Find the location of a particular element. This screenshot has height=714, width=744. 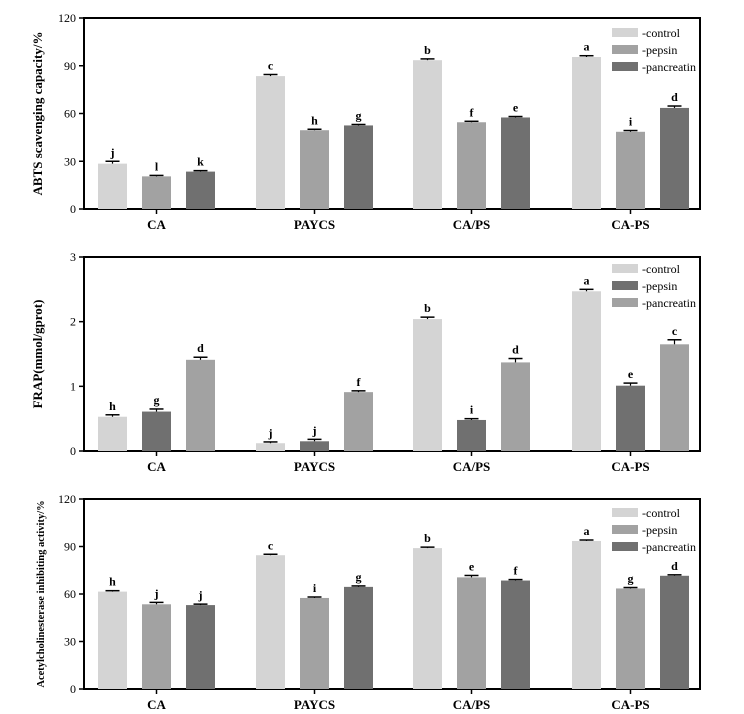

significance-letter: l is located at coordinates (157, 166).